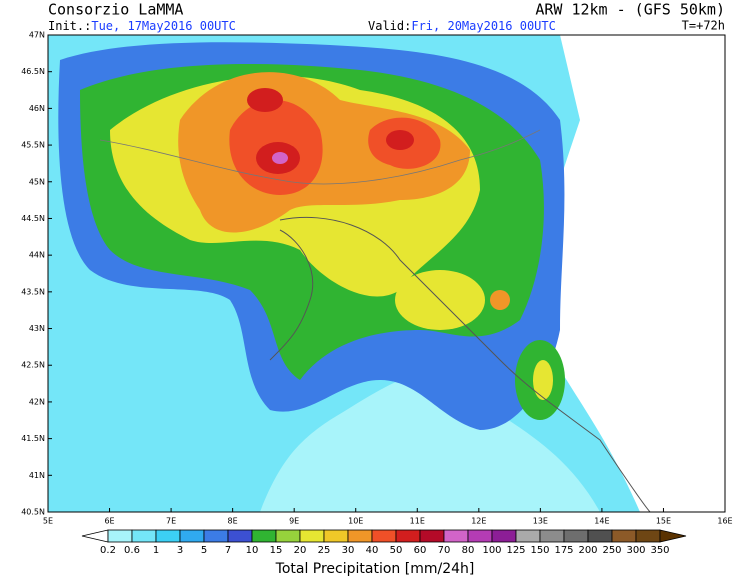 This screenshot has height=580, width=751. What do you see at coordinates (291, 295) in the screenshot?
I see `coastline` at bounding box center [291, 295].